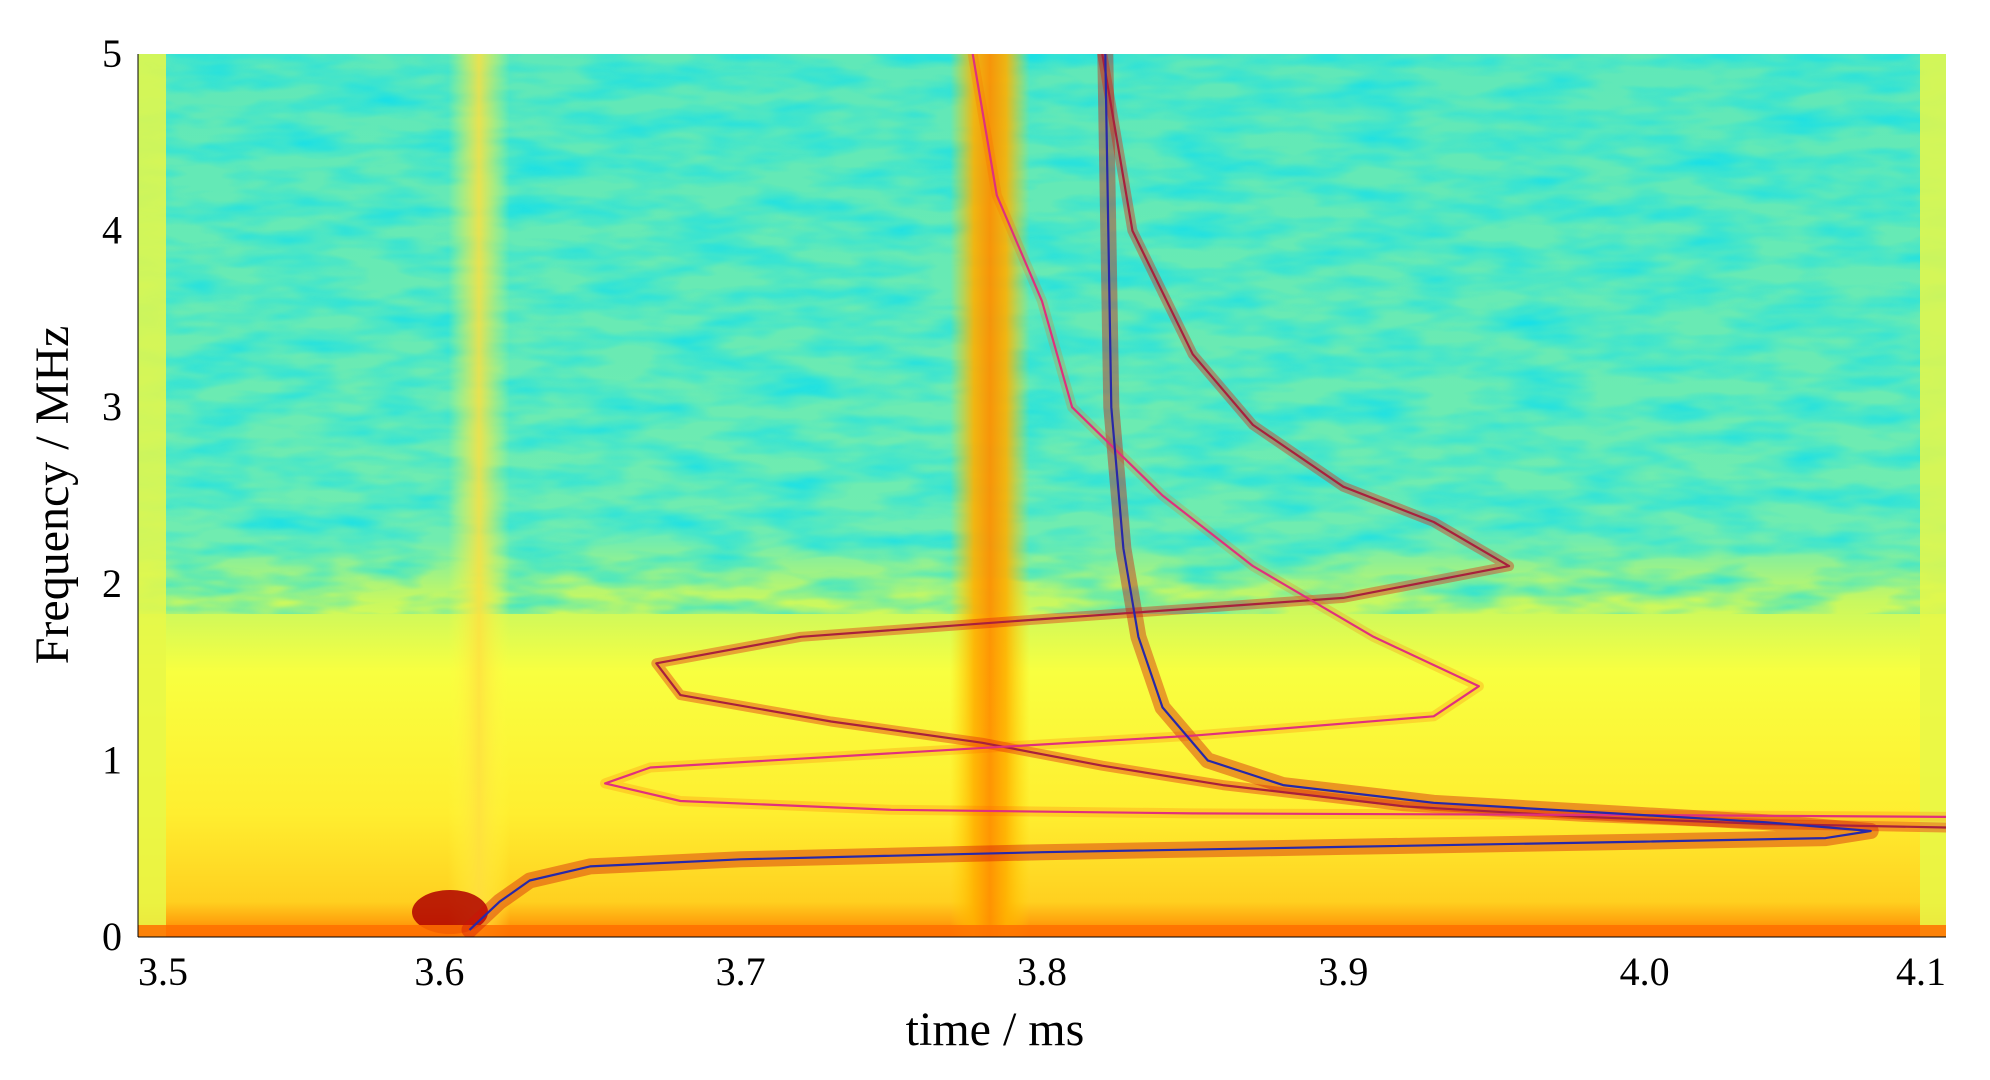 The height and width of the screenshot is (1080, 1990). I want to click on x-tick-label: 3.9, so click(1343, 971).